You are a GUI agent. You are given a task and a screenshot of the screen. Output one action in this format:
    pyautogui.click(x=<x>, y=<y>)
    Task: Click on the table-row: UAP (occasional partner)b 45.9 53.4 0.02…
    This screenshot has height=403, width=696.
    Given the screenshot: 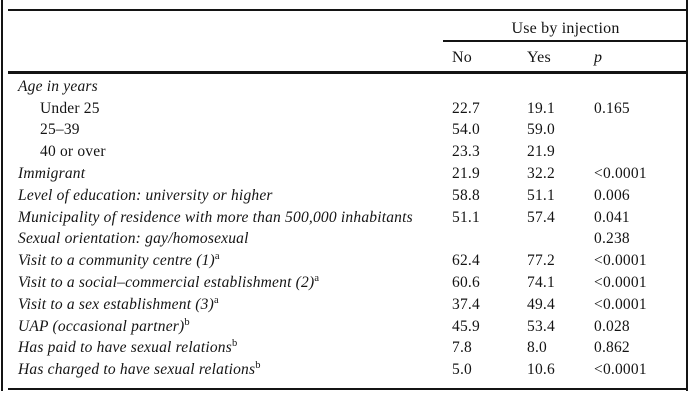 What is the action you would take?
    pyautogui.click(x=348, y=327)
    